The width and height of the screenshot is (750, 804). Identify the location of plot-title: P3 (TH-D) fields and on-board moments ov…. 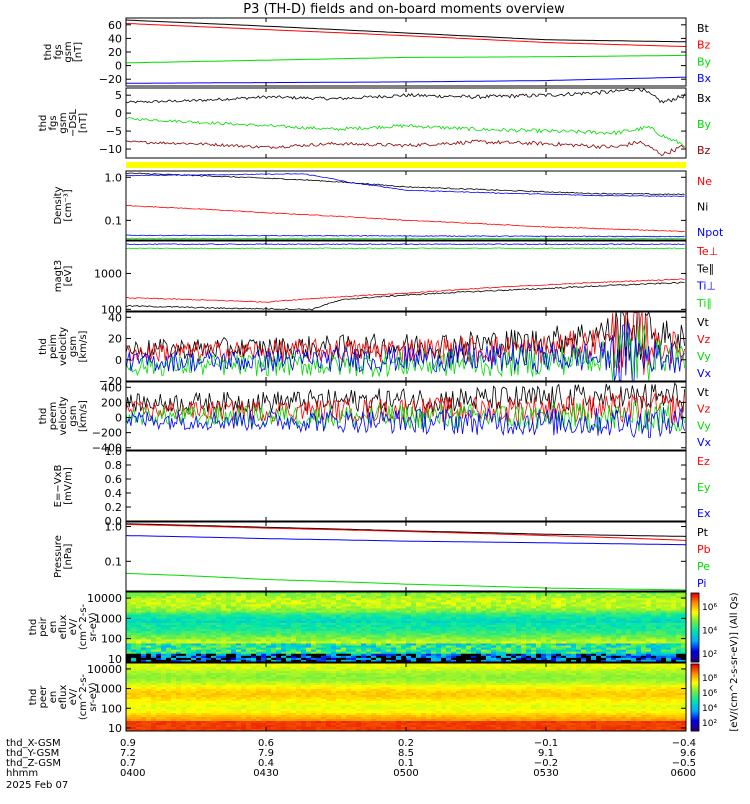
(404, 9).